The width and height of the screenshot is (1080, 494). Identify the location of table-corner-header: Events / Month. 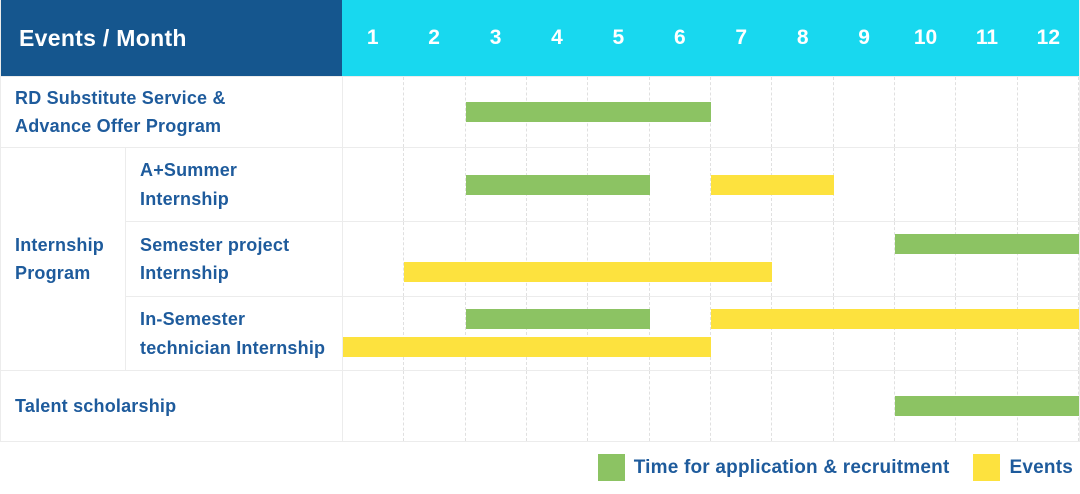
(171, 38).